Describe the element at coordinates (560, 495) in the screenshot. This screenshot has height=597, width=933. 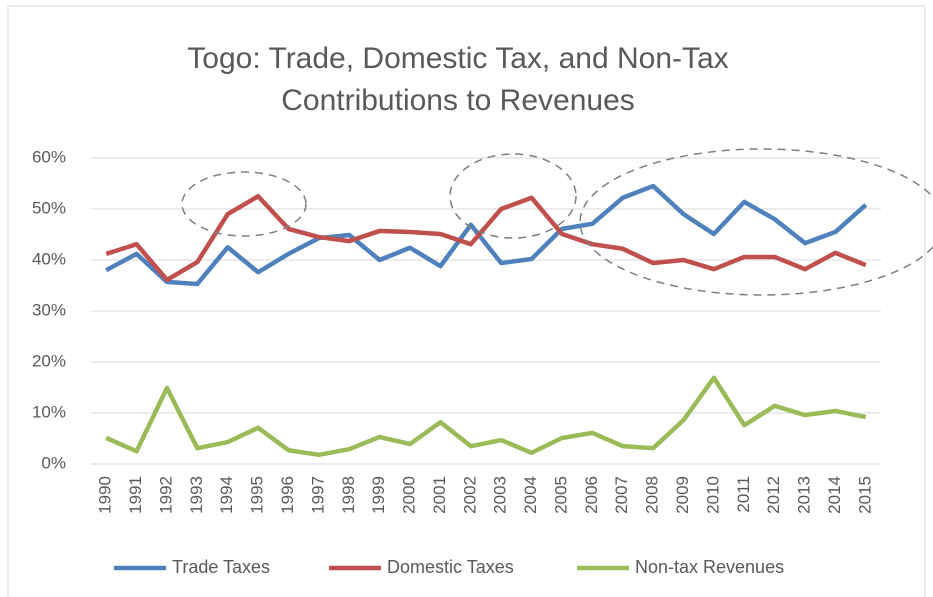
I see `x-tick-label: 2005` at that location.